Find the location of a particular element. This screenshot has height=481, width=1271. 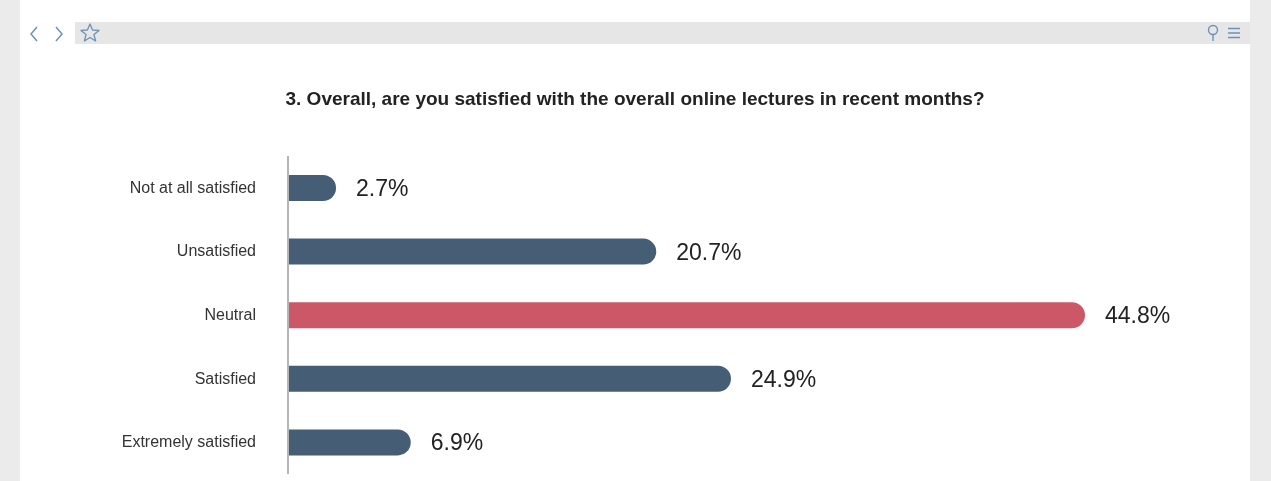

y-tick-label: Neutral is located at coordinates (230, 314).